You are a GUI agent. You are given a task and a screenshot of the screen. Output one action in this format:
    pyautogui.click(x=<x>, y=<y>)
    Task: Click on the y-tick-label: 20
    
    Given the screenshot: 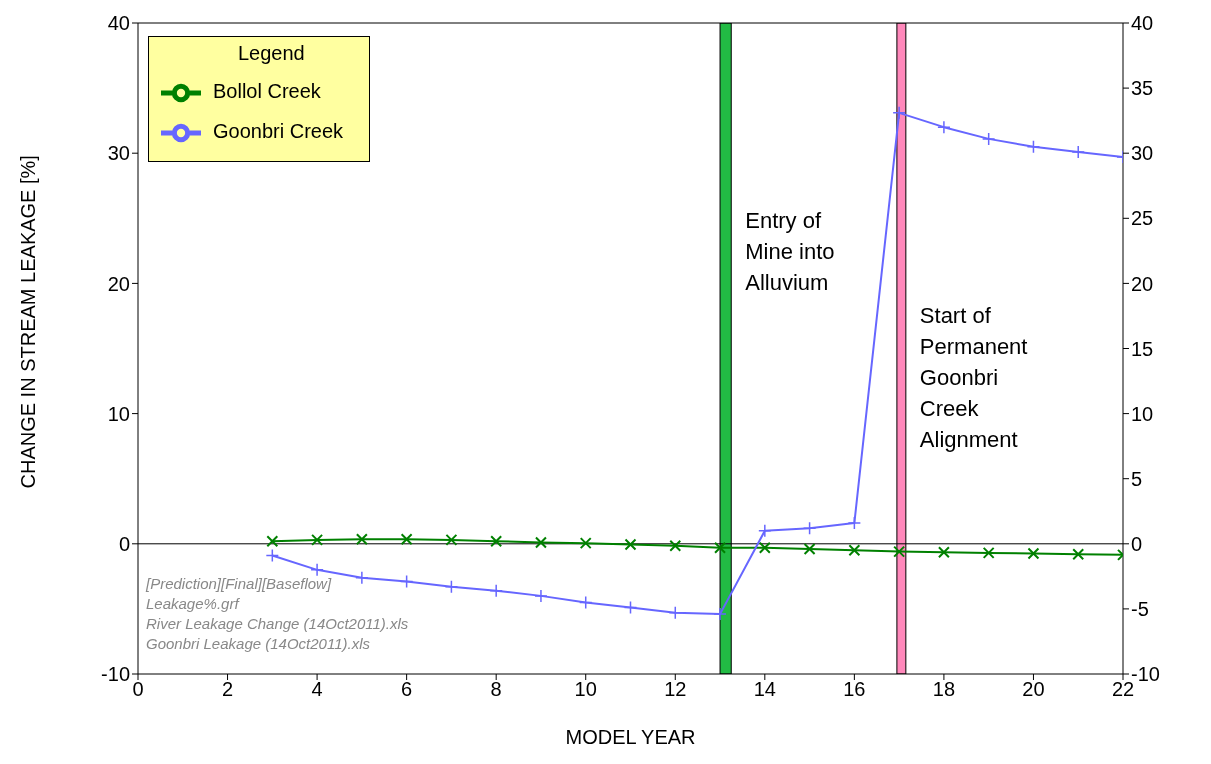 What is the action you would take?
    pyautogui.click(x=118, y=283)
    